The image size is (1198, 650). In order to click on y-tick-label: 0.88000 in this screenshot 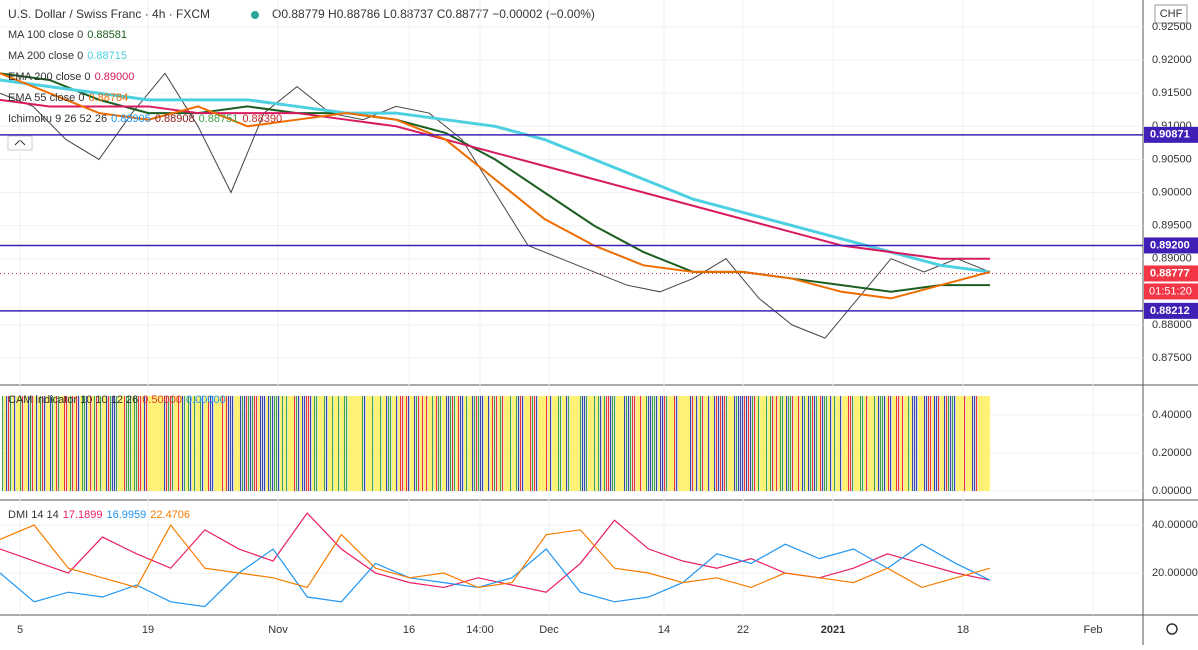, I will do `click(1172, 325)`.